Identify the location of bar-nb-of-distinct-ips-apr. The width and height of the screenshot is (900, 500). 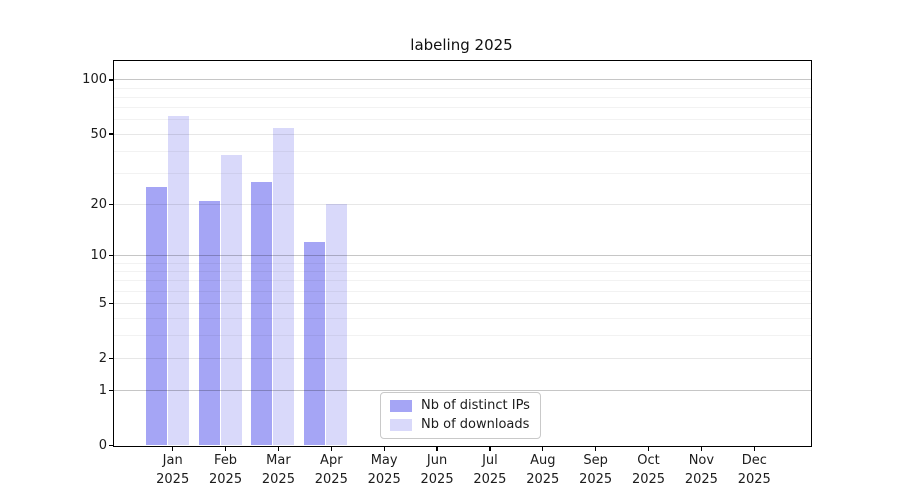
(315, 344).